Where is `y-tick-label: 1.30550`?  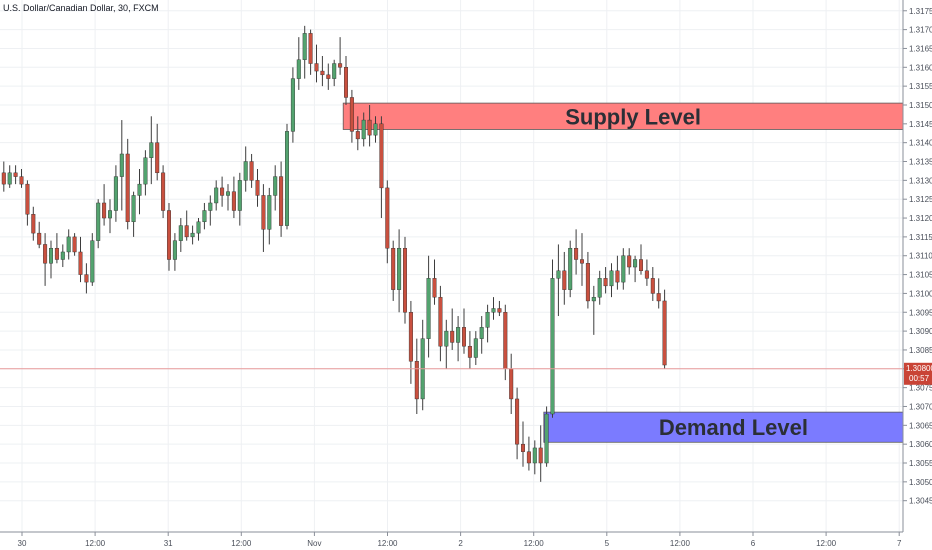 y-tick-label: 1.30550 is located at coordinates (920, 463).